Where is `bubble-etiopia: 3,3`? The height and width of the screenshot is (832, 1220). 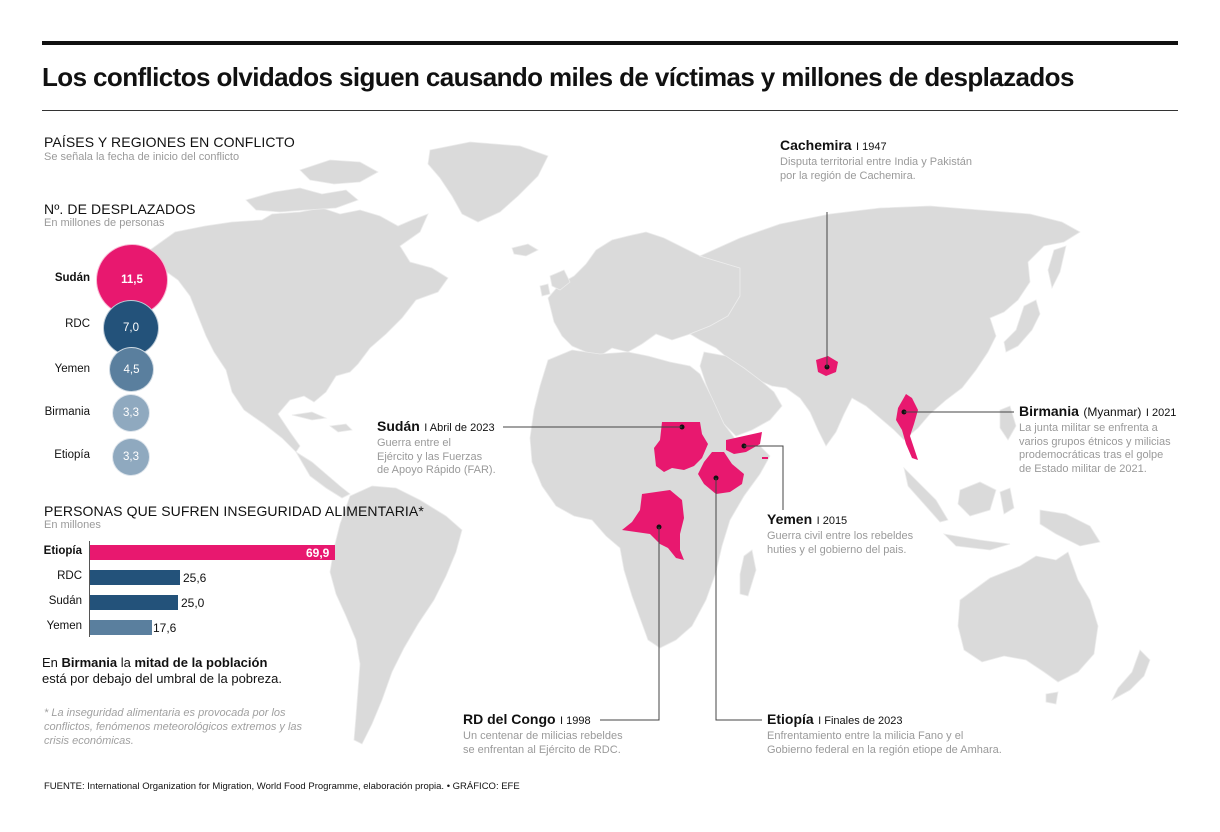 bubble-etiopia: 3,3 is located at coordinates (131, 457).